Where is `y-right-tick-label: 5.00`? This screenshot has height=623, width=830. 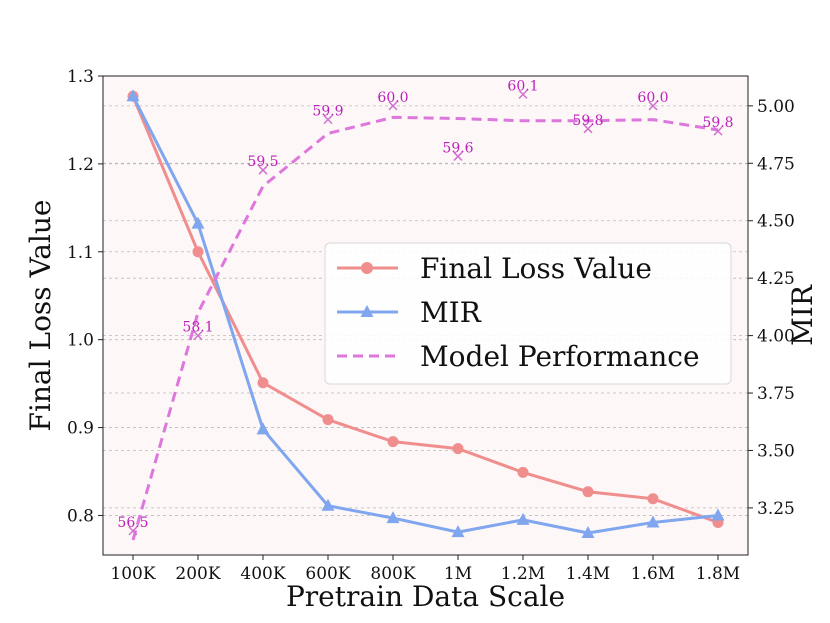 y-right-tick-label: 5.00 is located at coordinates (776, 107).